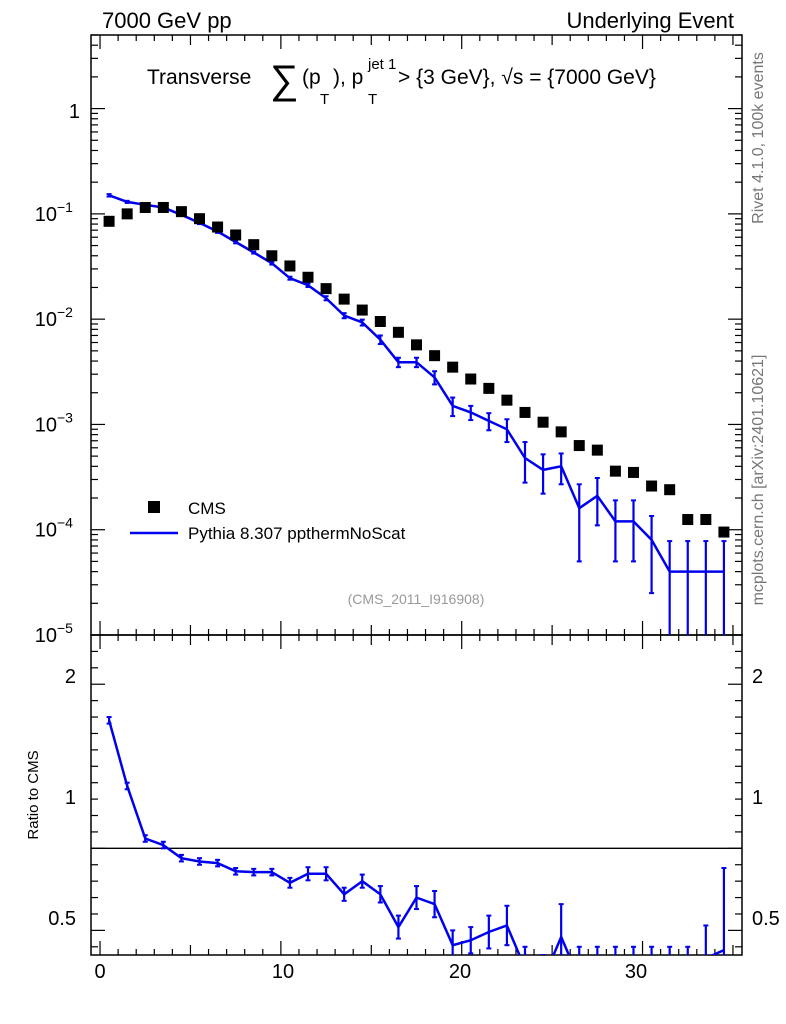 Image resolution: width=786 pixels, height=1024 pixels. I want to click on ratio-y-tick-label-05-left: 0.5, so click(62, 919).